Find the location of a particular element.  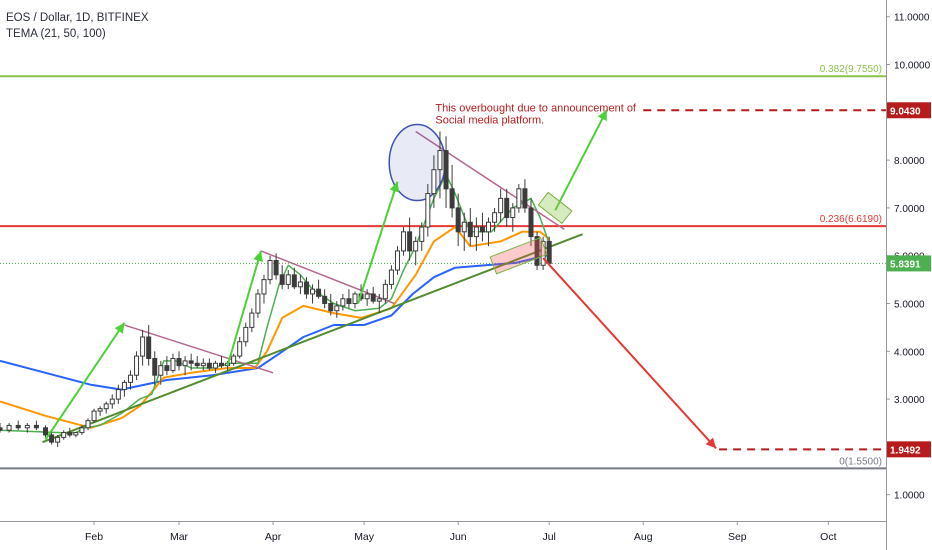

price-label-box is located at coordinates (909, 449).